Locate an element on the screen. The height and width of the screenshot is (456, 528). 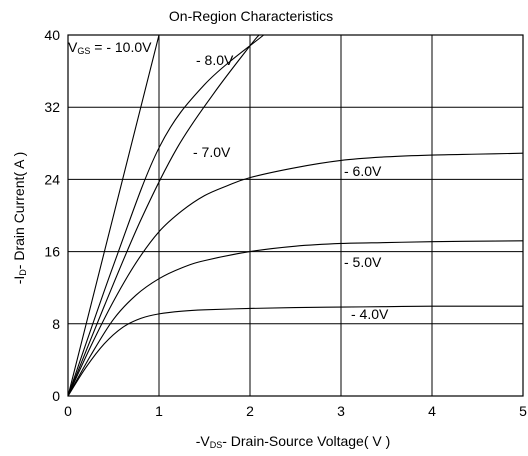
y-tick-label: 16 is located at coordinates (52, 252).